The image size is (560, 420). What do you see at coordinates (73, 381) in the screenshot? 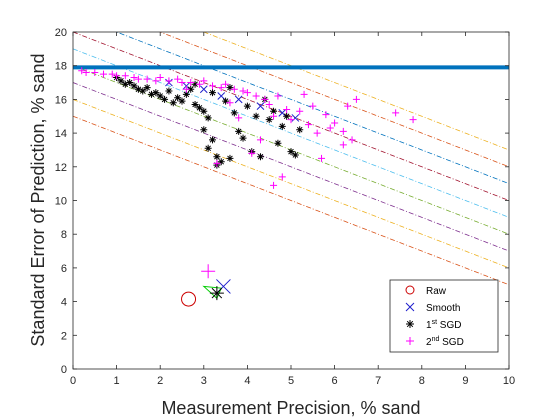
I see `x-tick-label-0: 0` at bounding box center [73, 381].